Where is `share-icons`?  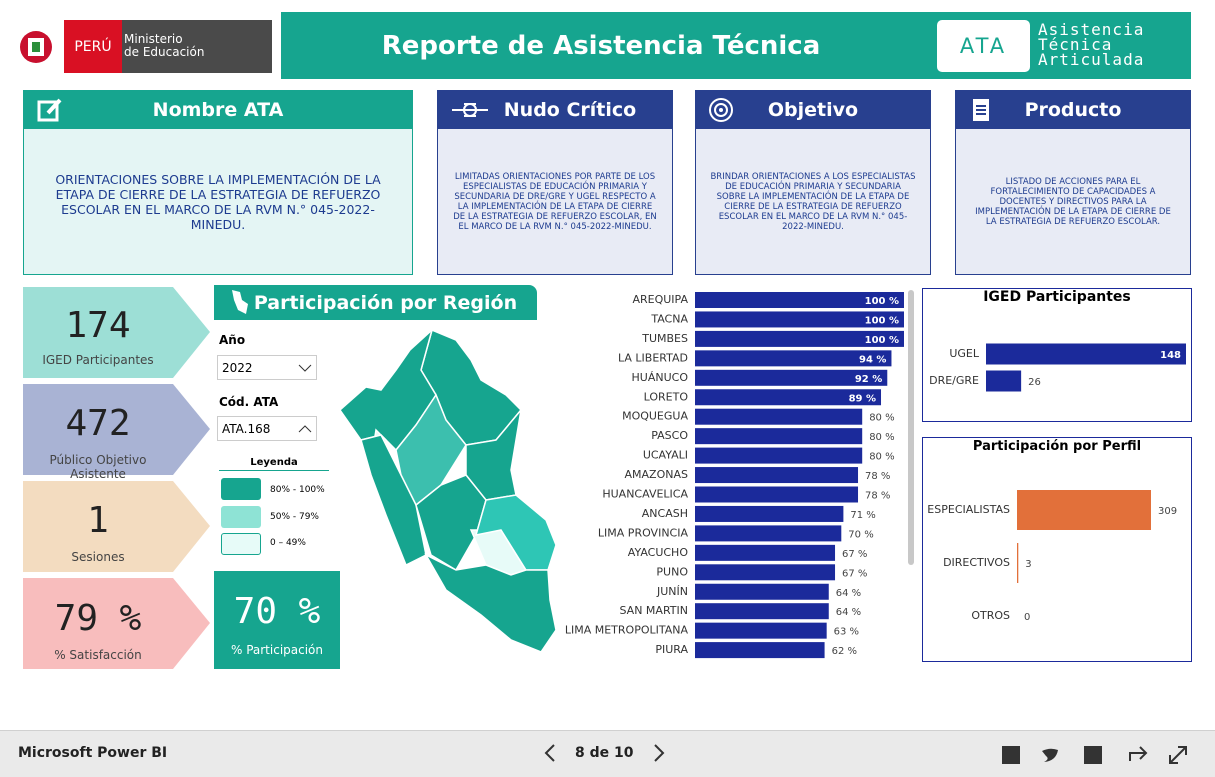 share-icons is located at coordinates (1094, 755).